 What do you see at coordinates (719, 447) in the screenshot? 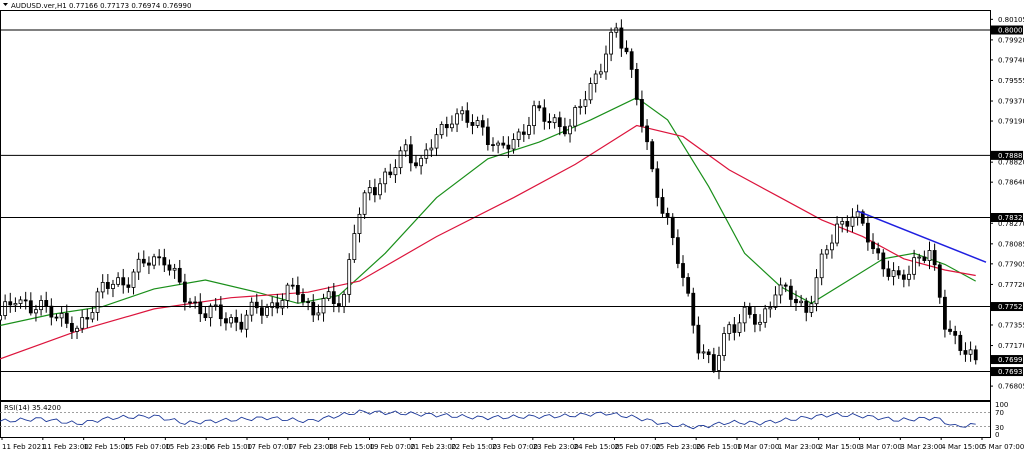
I see `x-tick-label: 26 Feb 15:00` at bounding box center [719, 447].